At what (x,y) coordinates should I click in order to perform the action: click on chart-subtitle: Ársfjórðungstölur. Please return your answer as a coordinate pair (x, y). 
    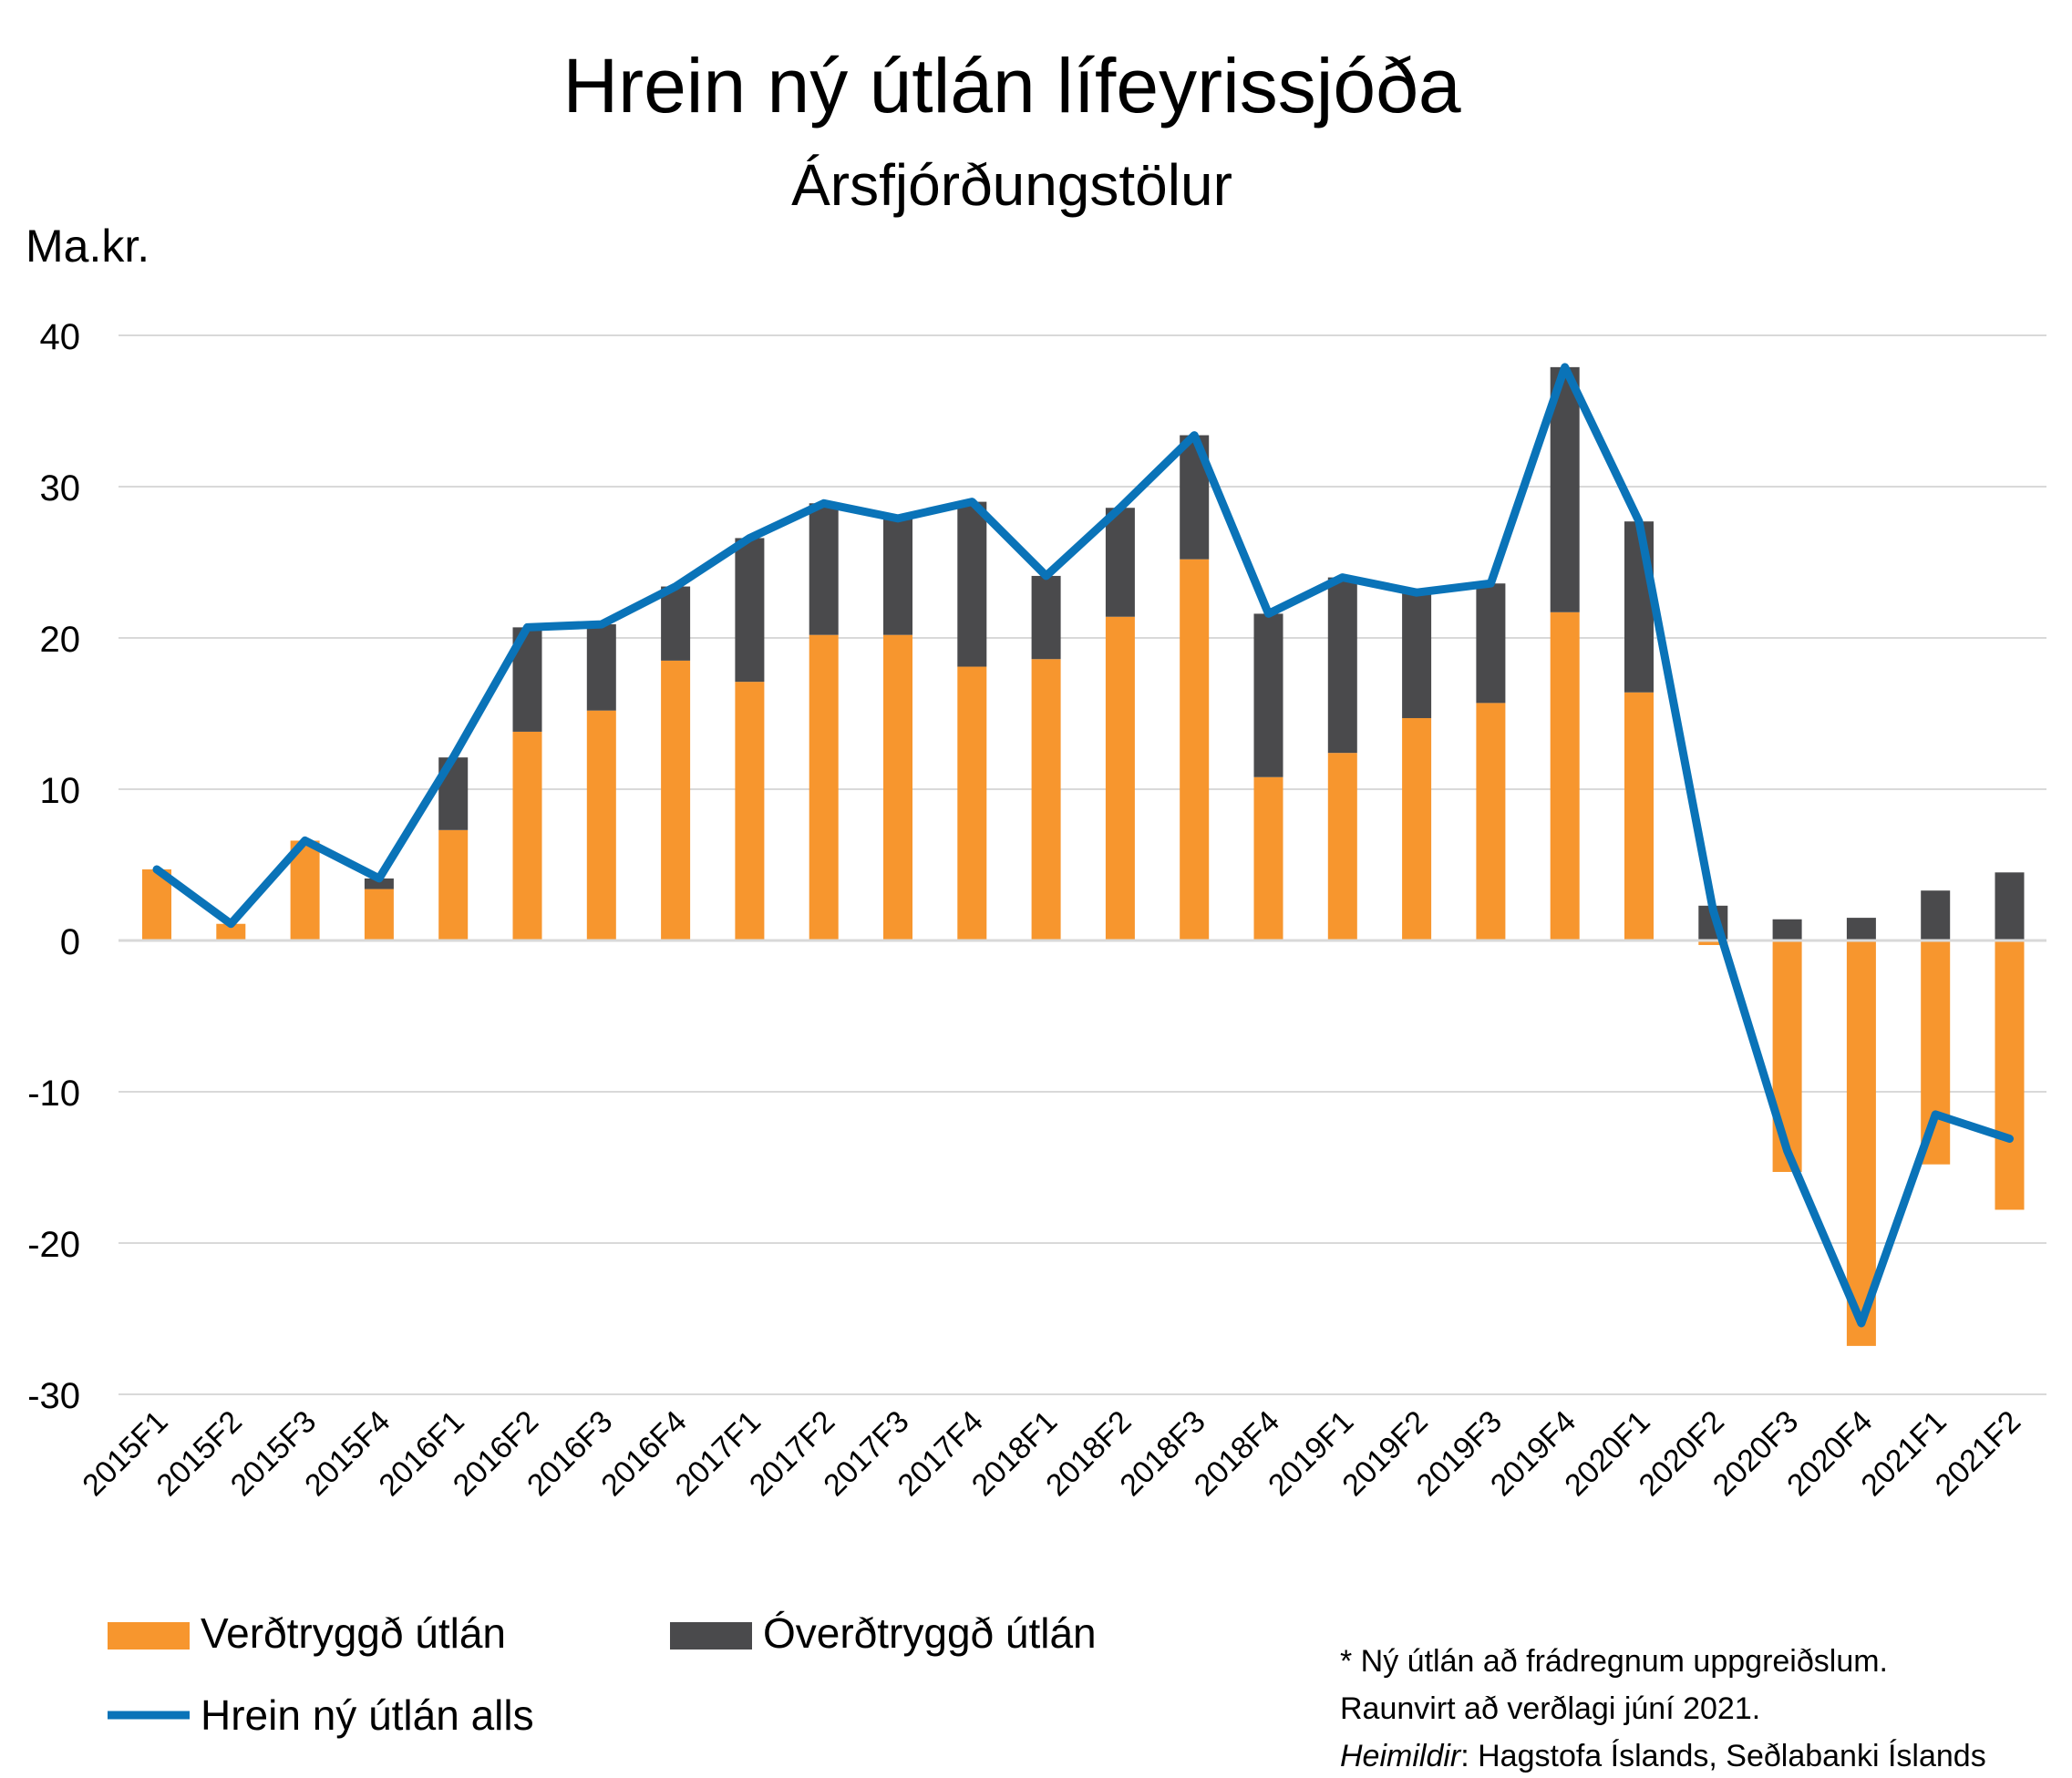
    Looking at the image, I should click on (1011, 185).